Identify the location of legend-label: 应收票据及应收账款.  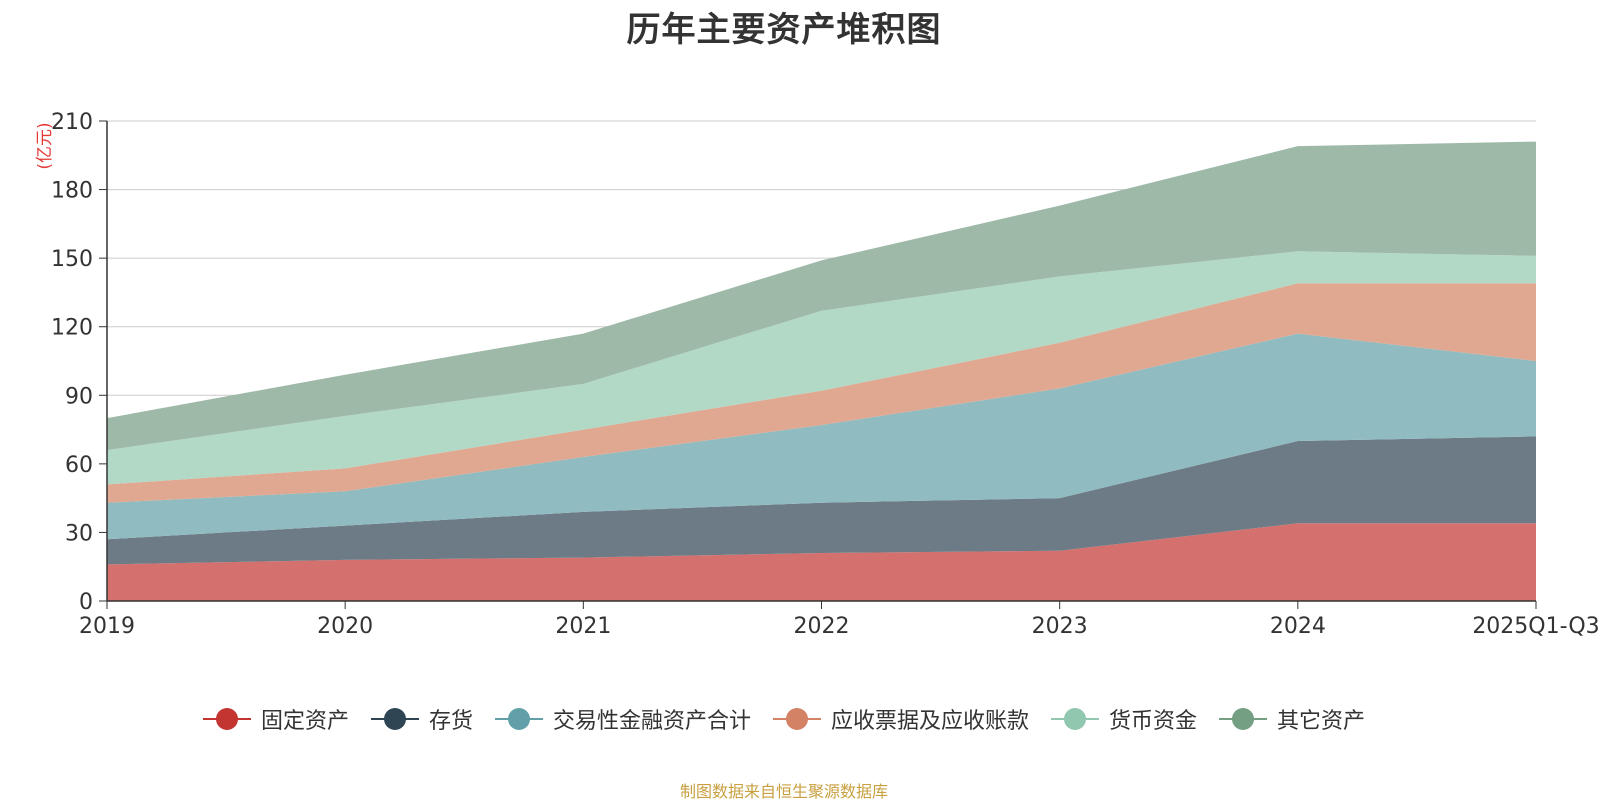
(930, 721).